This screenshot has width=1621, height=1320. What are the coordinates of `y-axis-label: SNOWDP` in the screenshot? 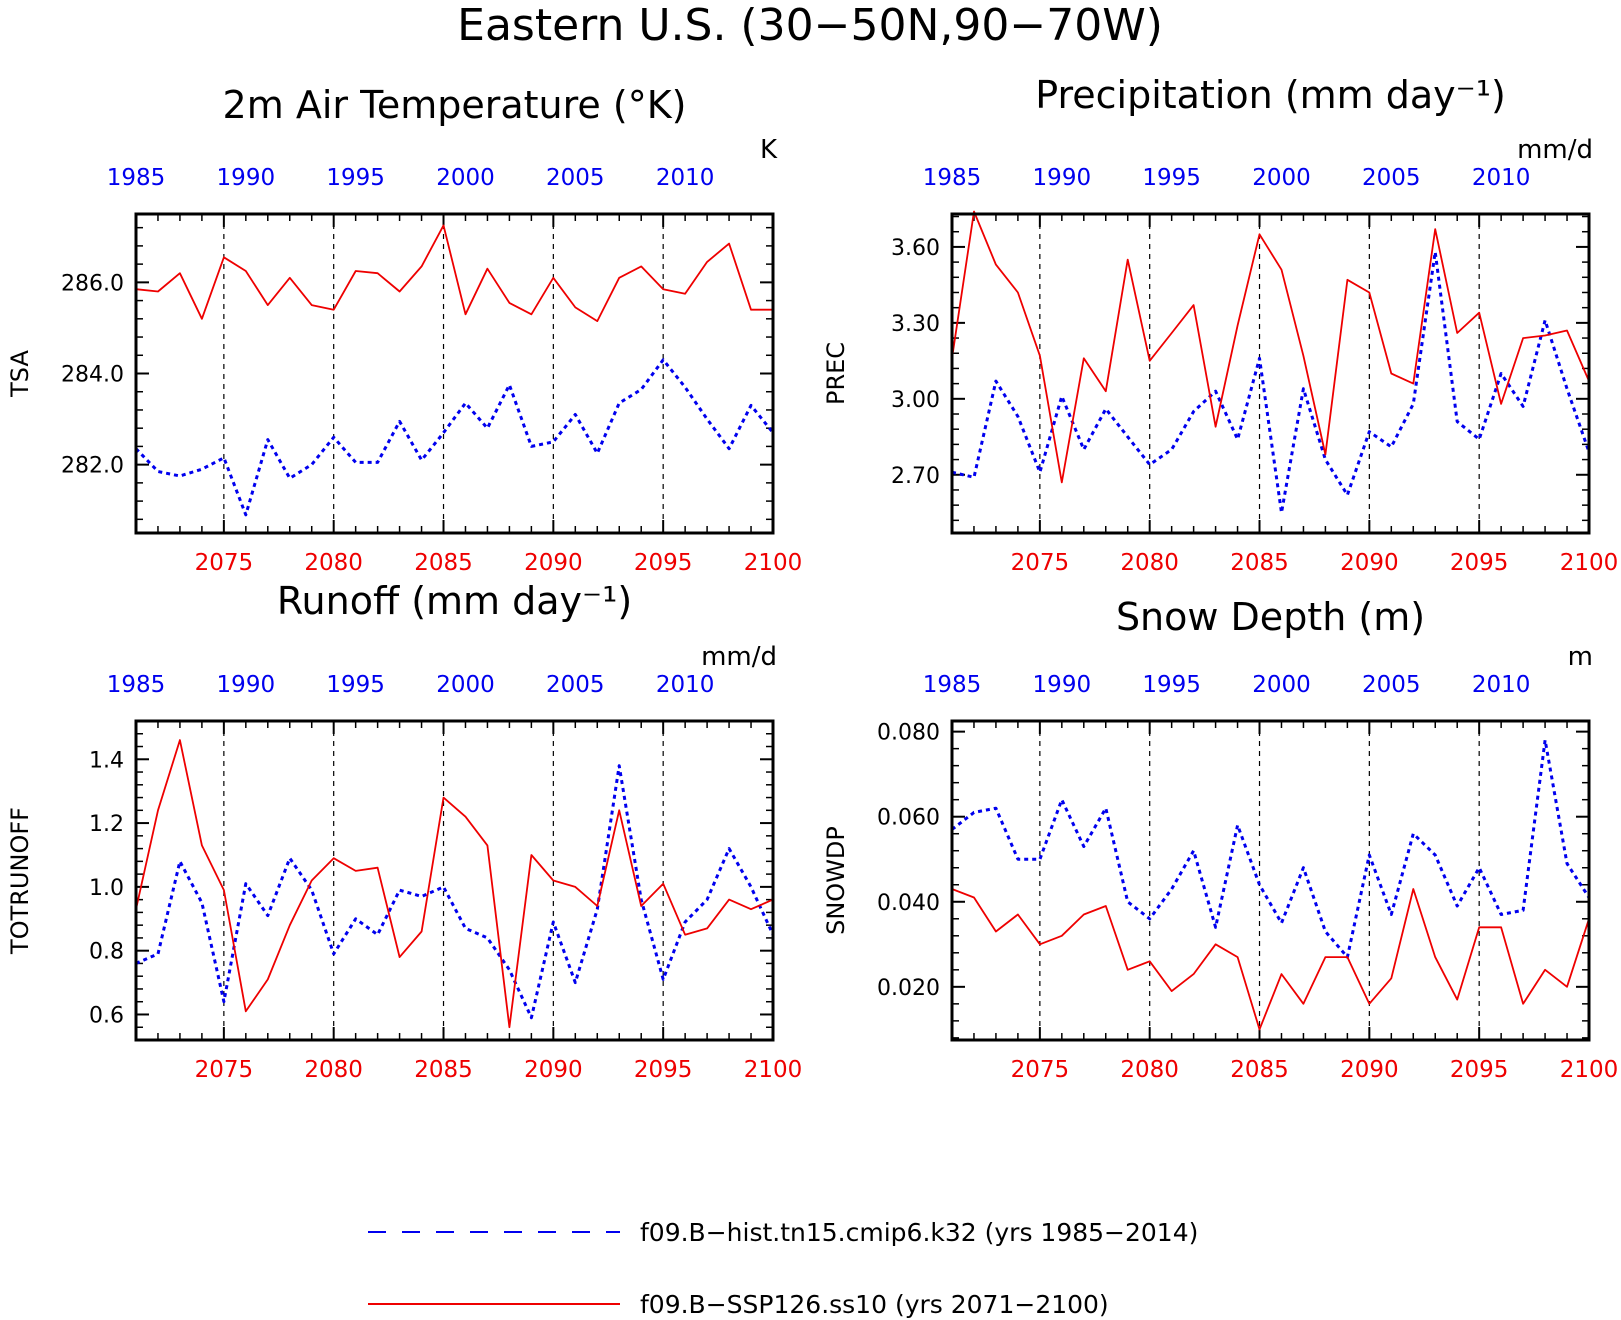 It's located at (836, 880).